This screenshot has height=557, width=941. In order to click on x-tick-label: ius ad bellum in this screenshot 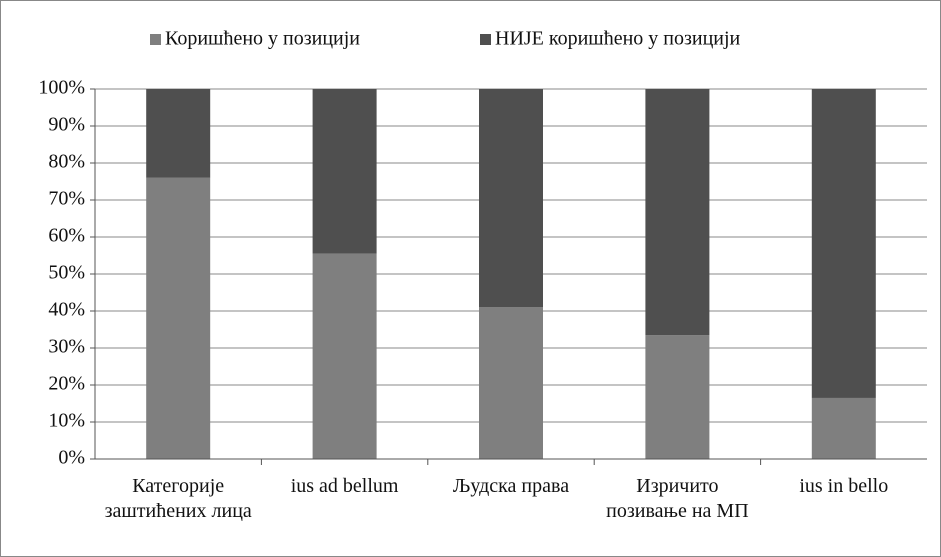, I will do `click(345, 486)`.